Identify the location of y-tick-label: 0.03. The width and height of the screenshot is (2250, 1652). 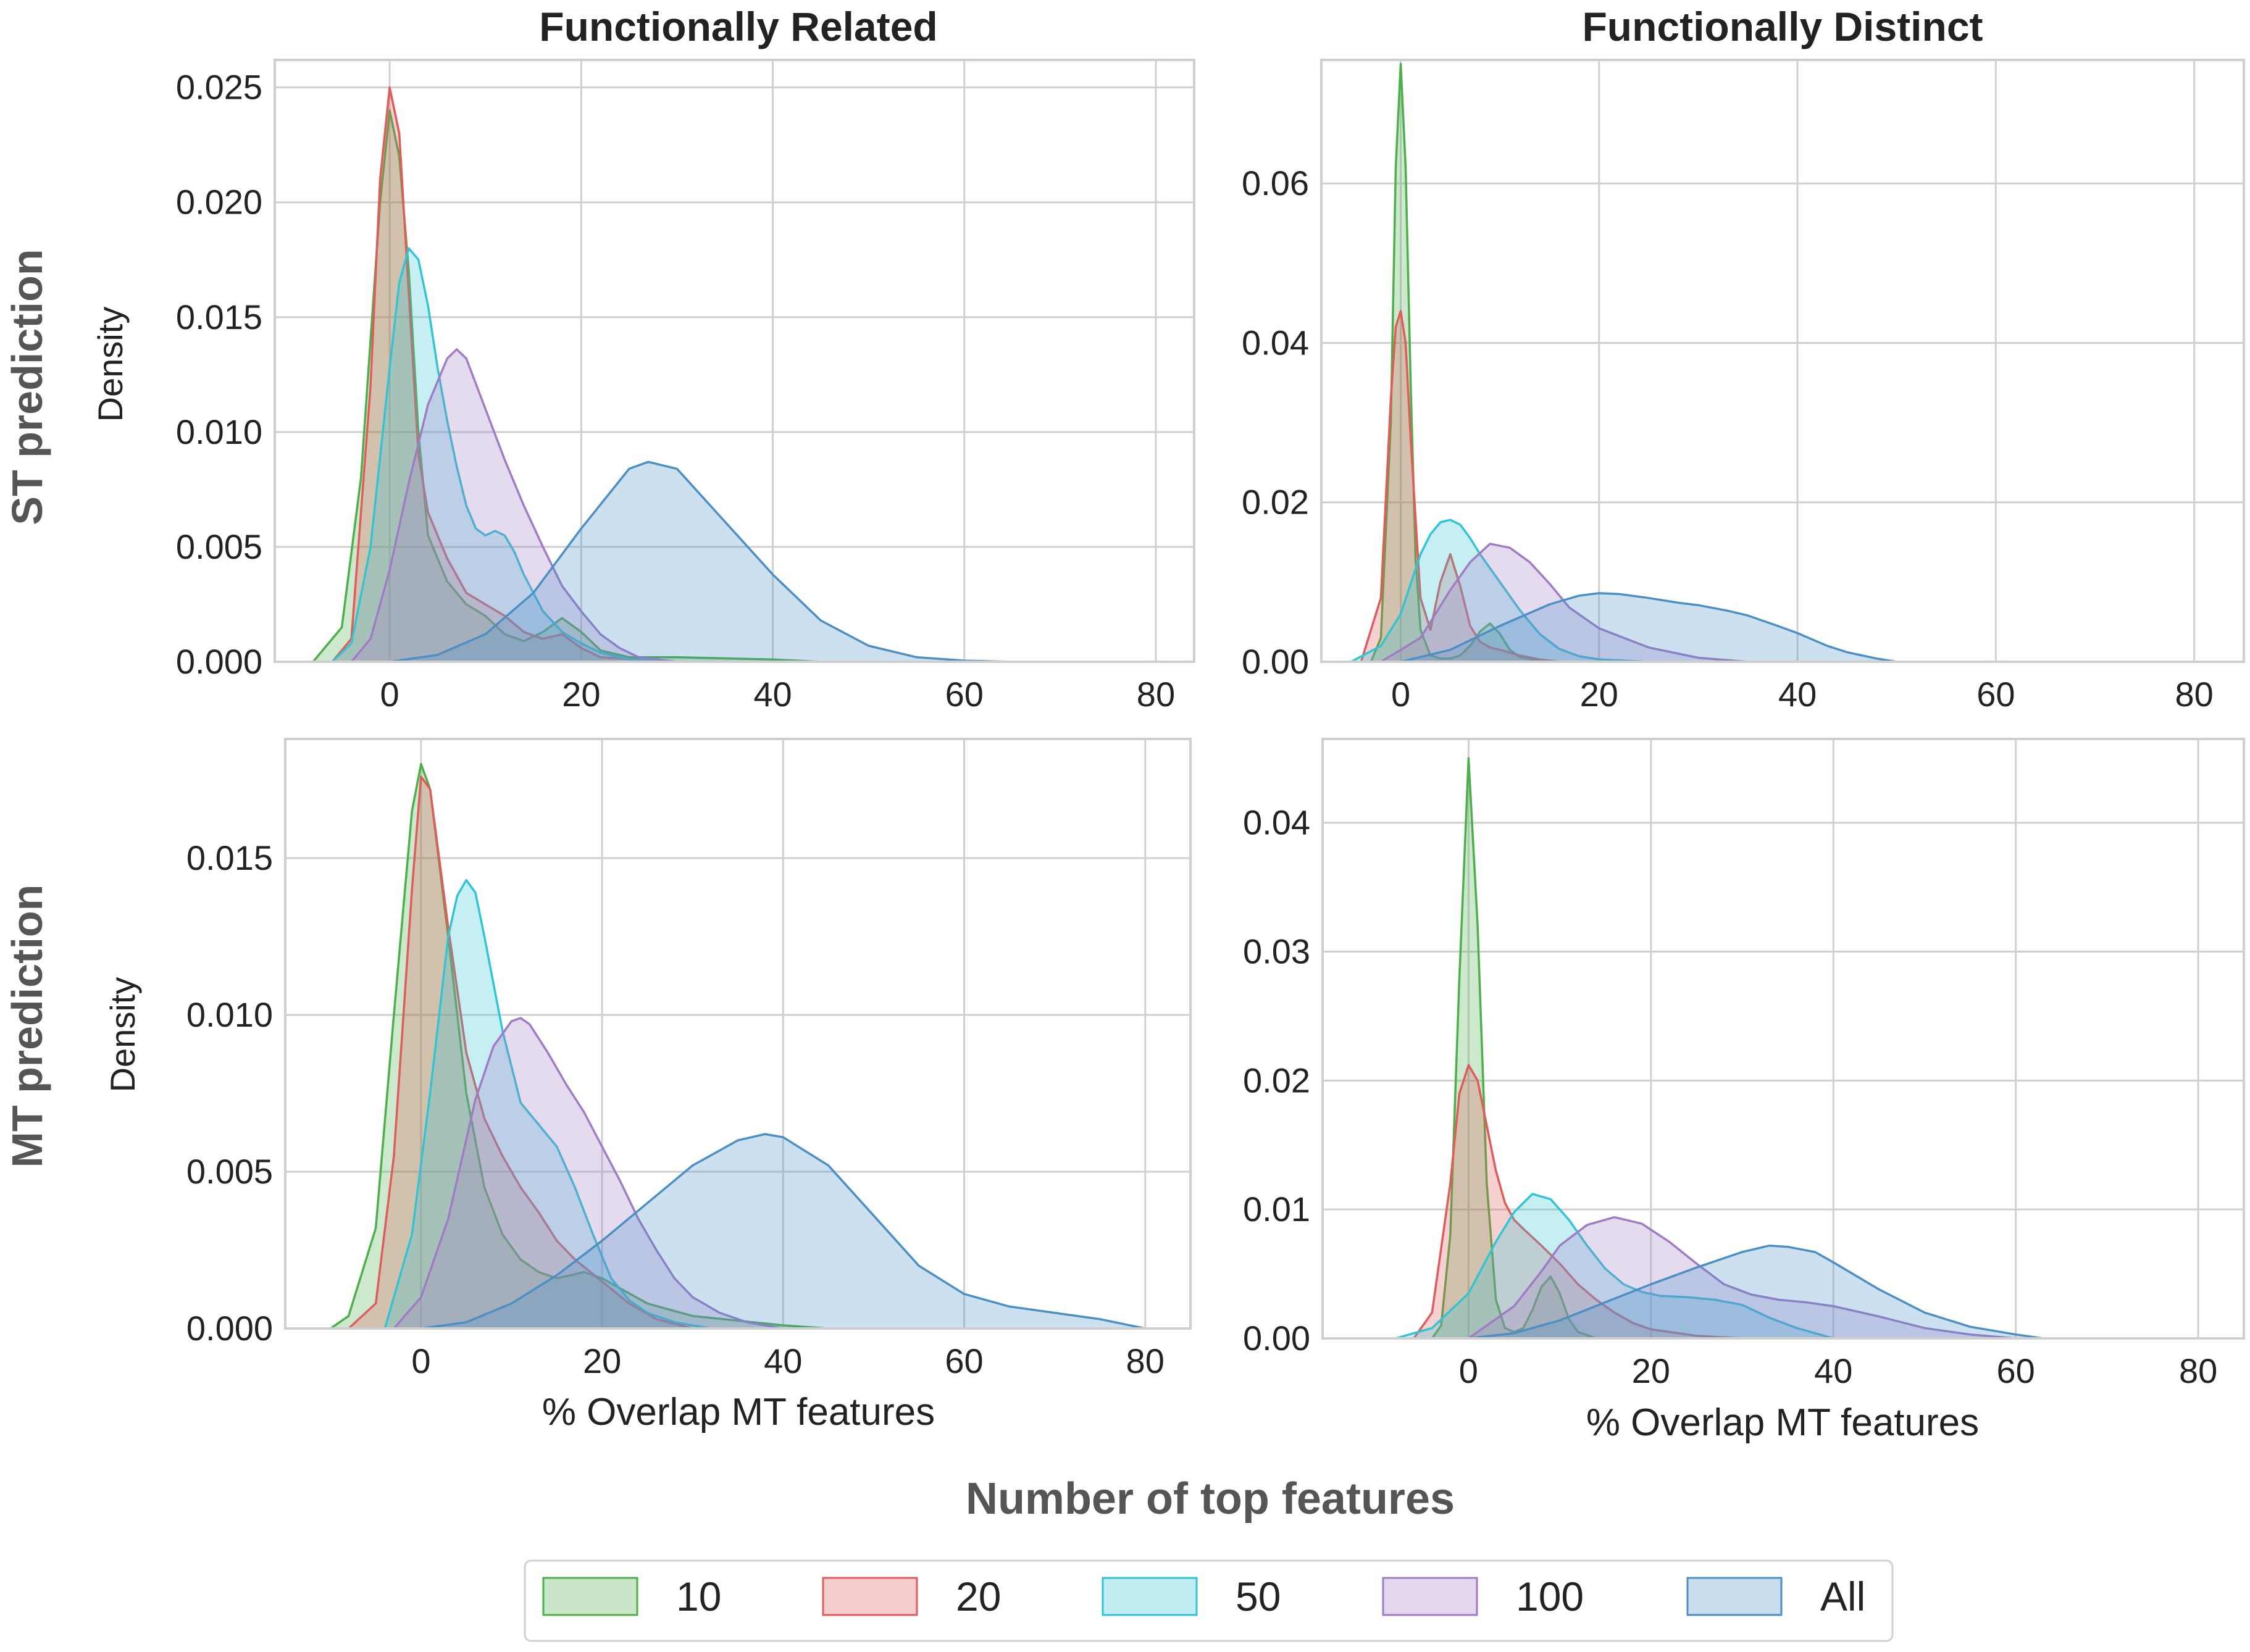
(1277, 952).